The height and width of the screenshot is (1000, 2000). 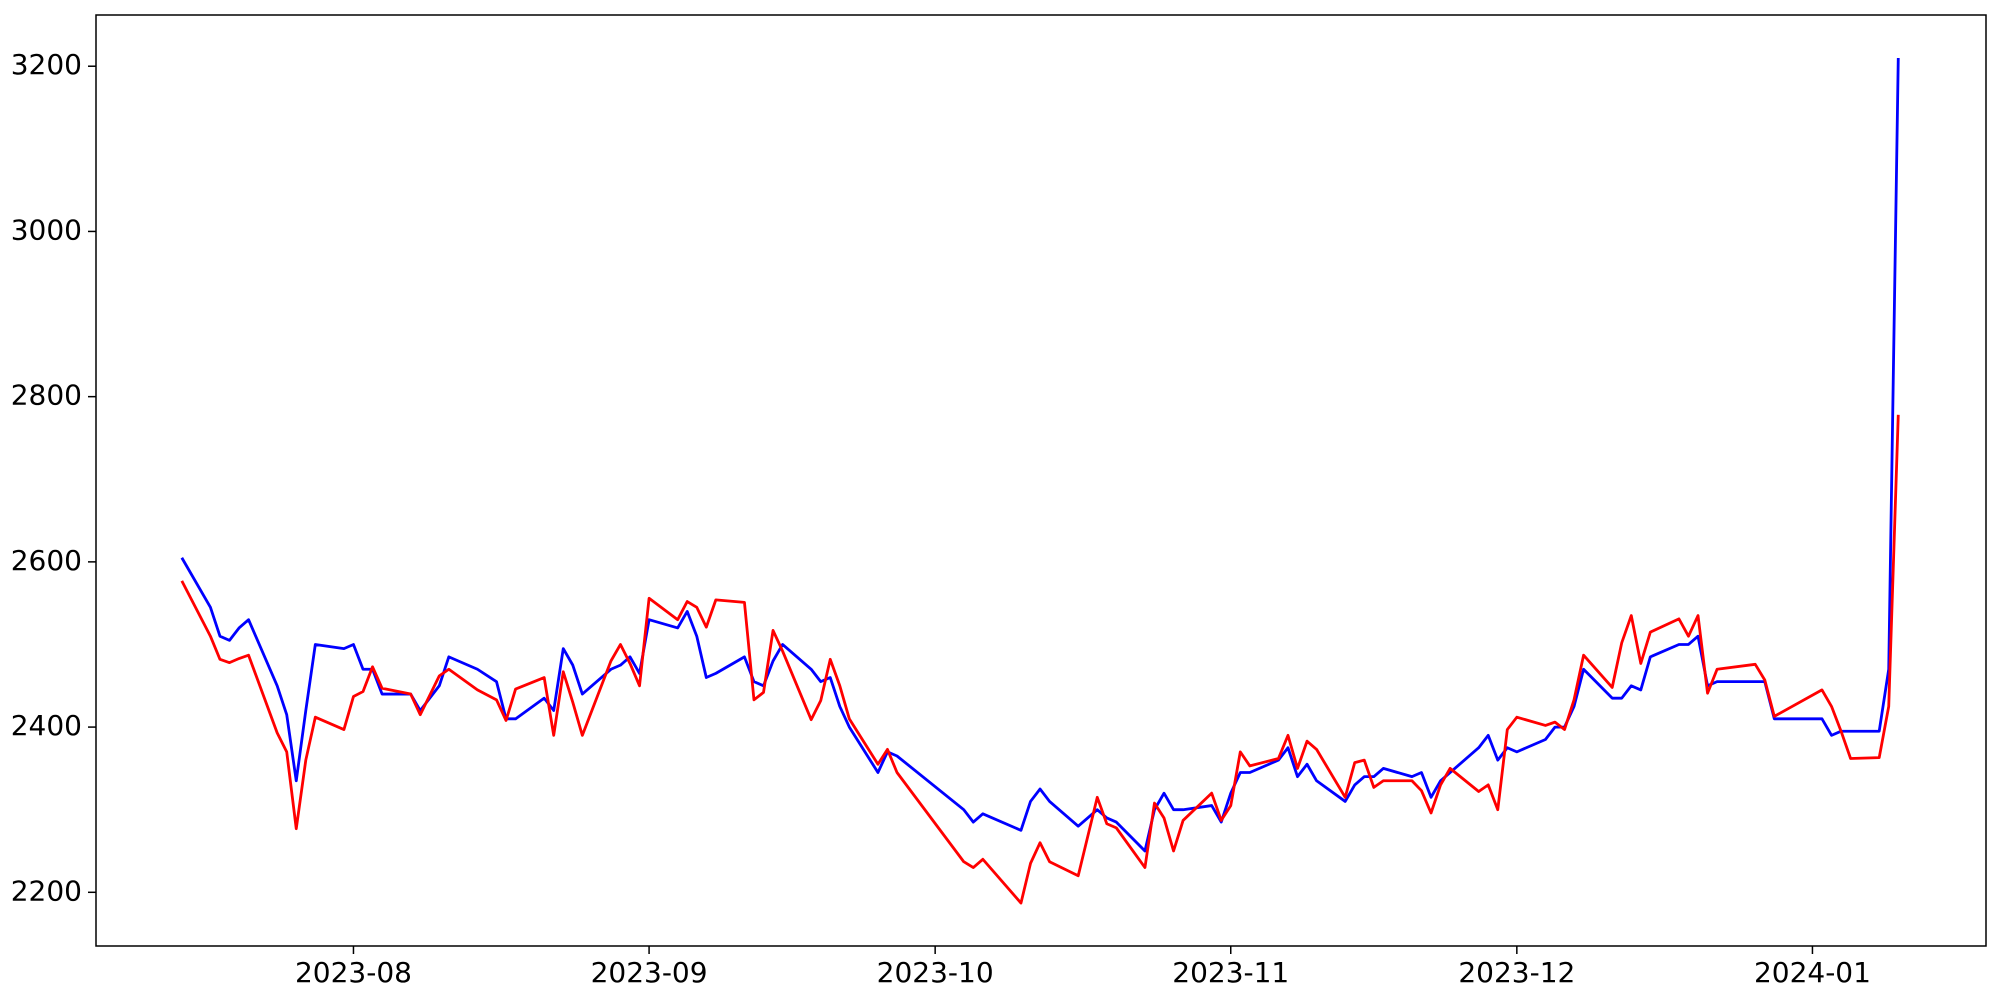 What do you see at coordinates (46, 725) in the screenshot?
I see `y-tick-label: 2400` at bounding box center [46, 725].